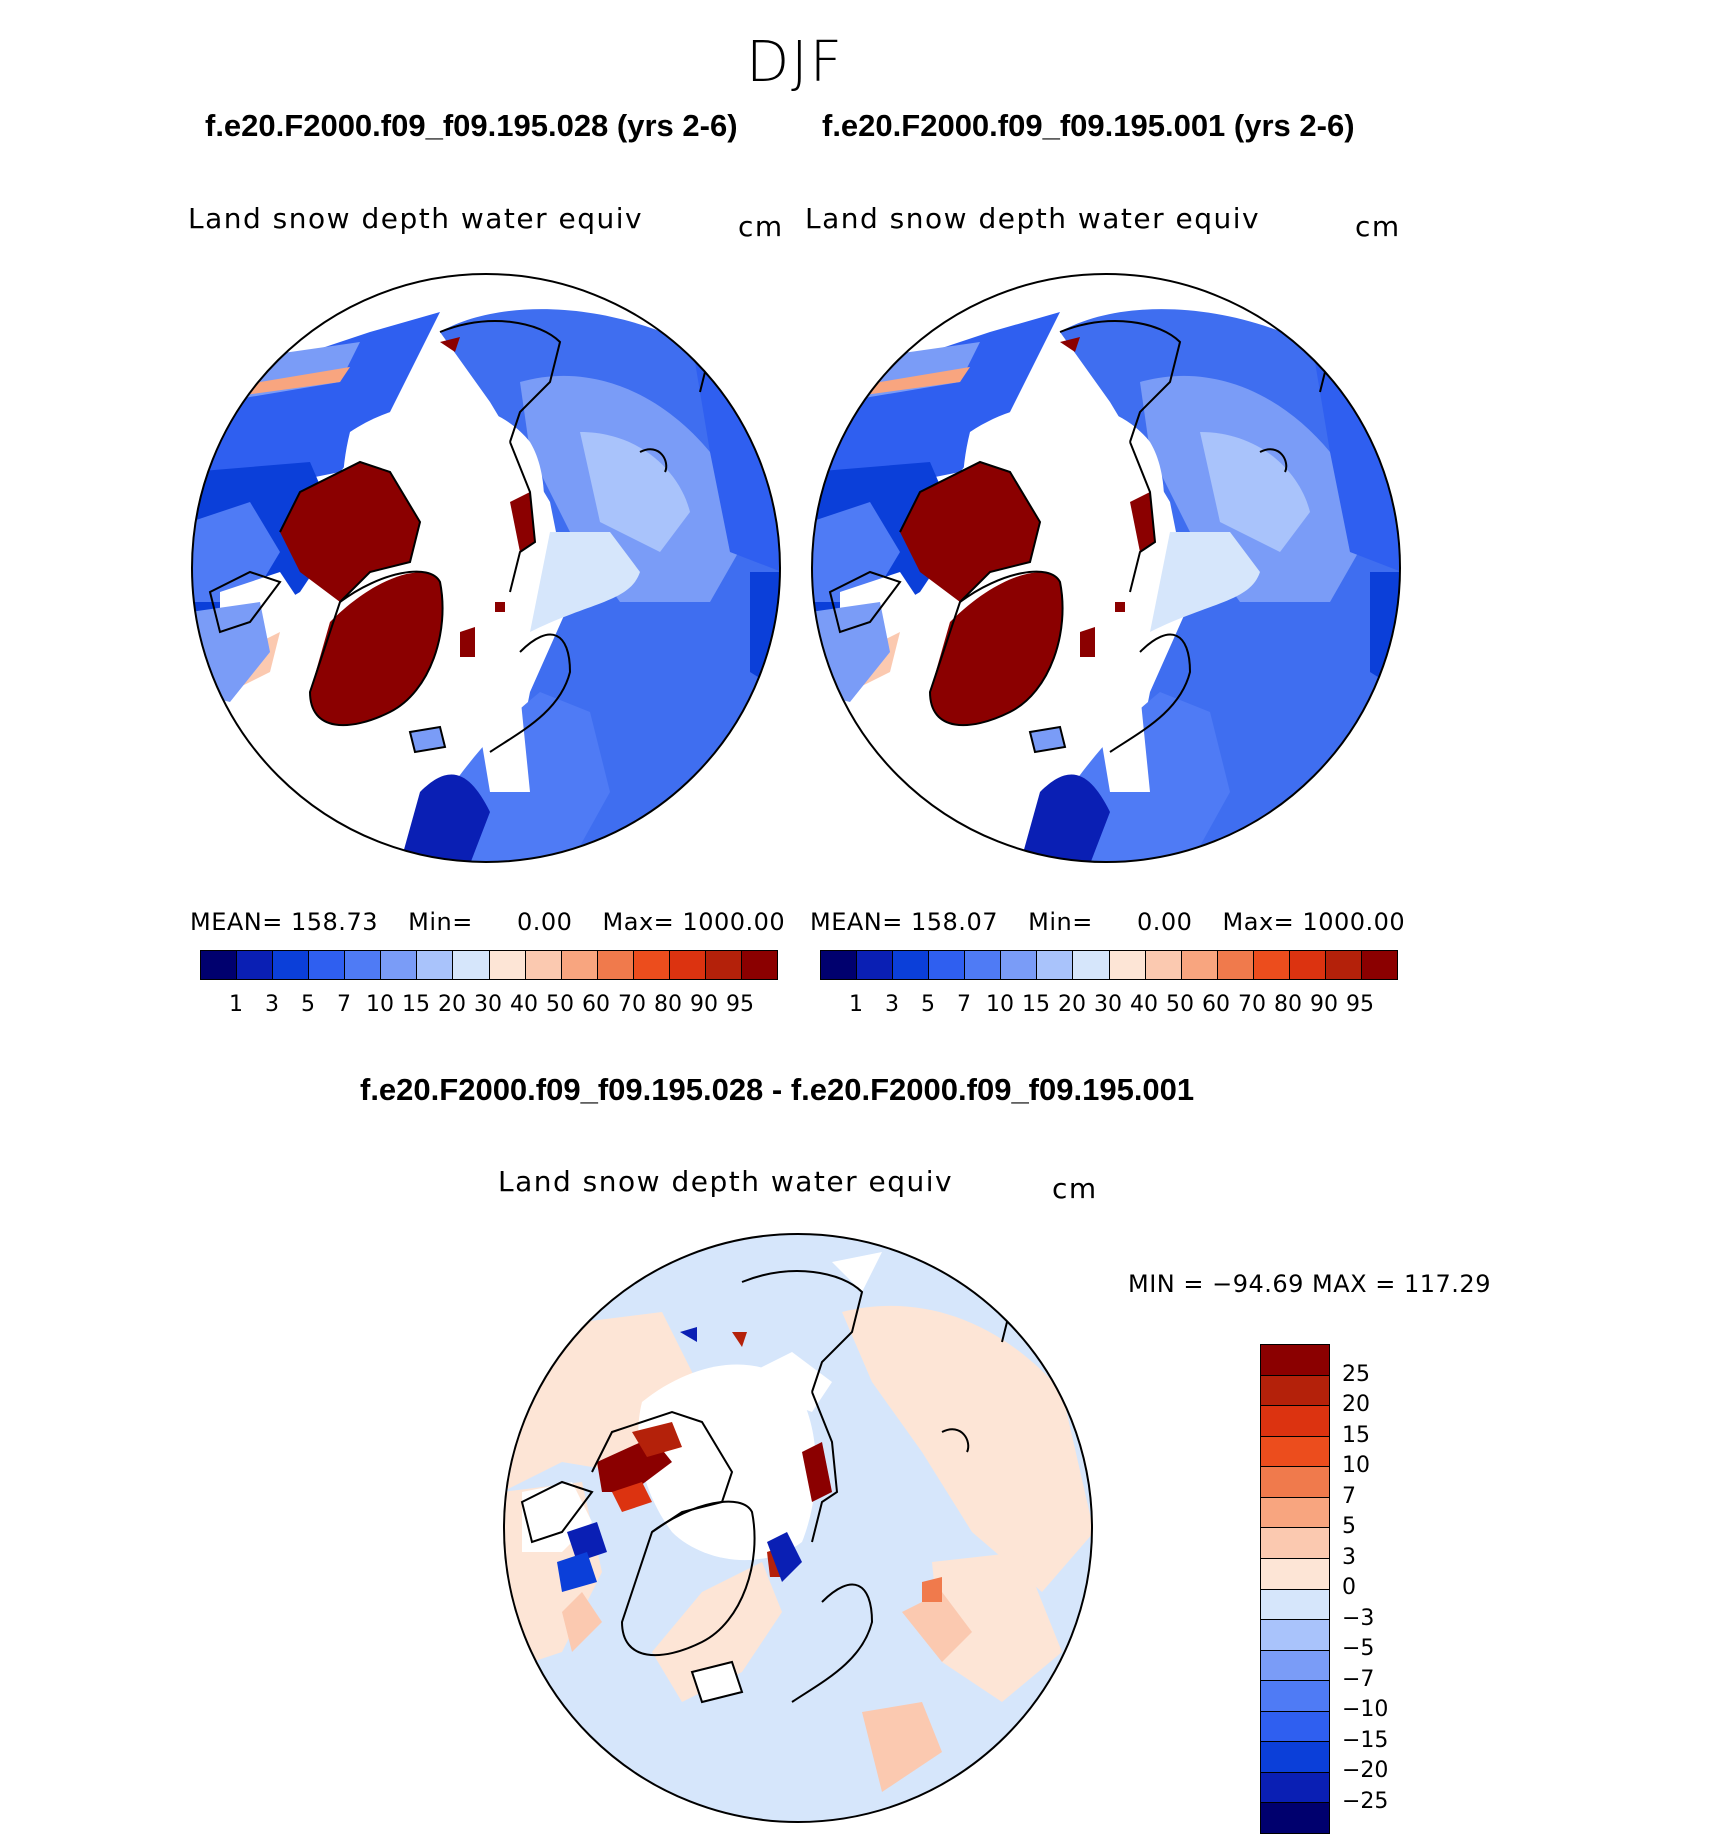 This screenshot has width=1710, height=1839. I want to click on difference-colorbar-tick-label: 10, so click(1356, 1465).